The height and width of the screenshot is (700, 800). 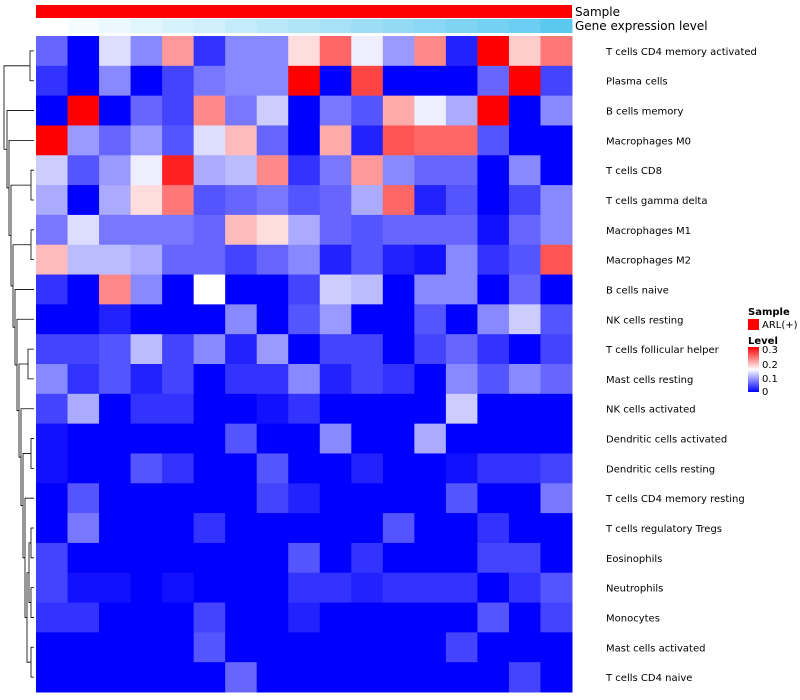 I want to click on sample-annotation-bar, so click(x=304, y=11).